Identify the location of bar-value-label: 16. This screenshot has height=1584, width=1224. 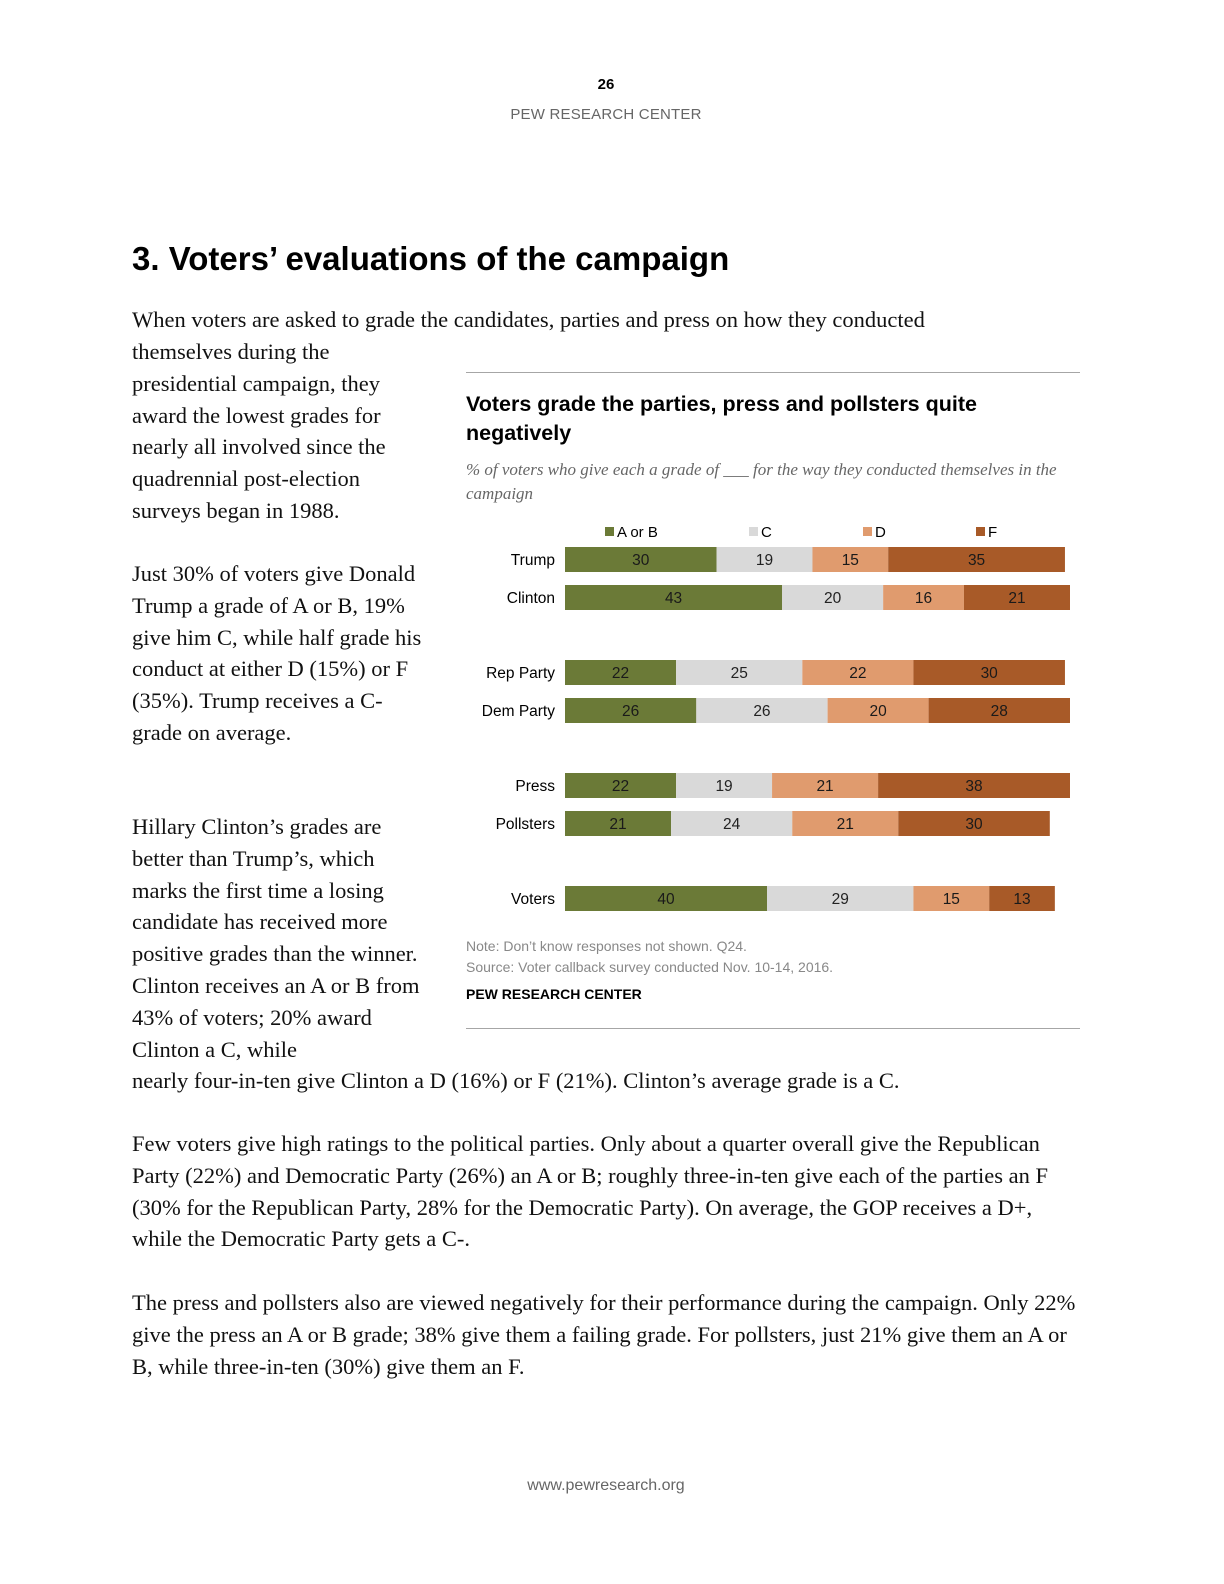
(923, 598).